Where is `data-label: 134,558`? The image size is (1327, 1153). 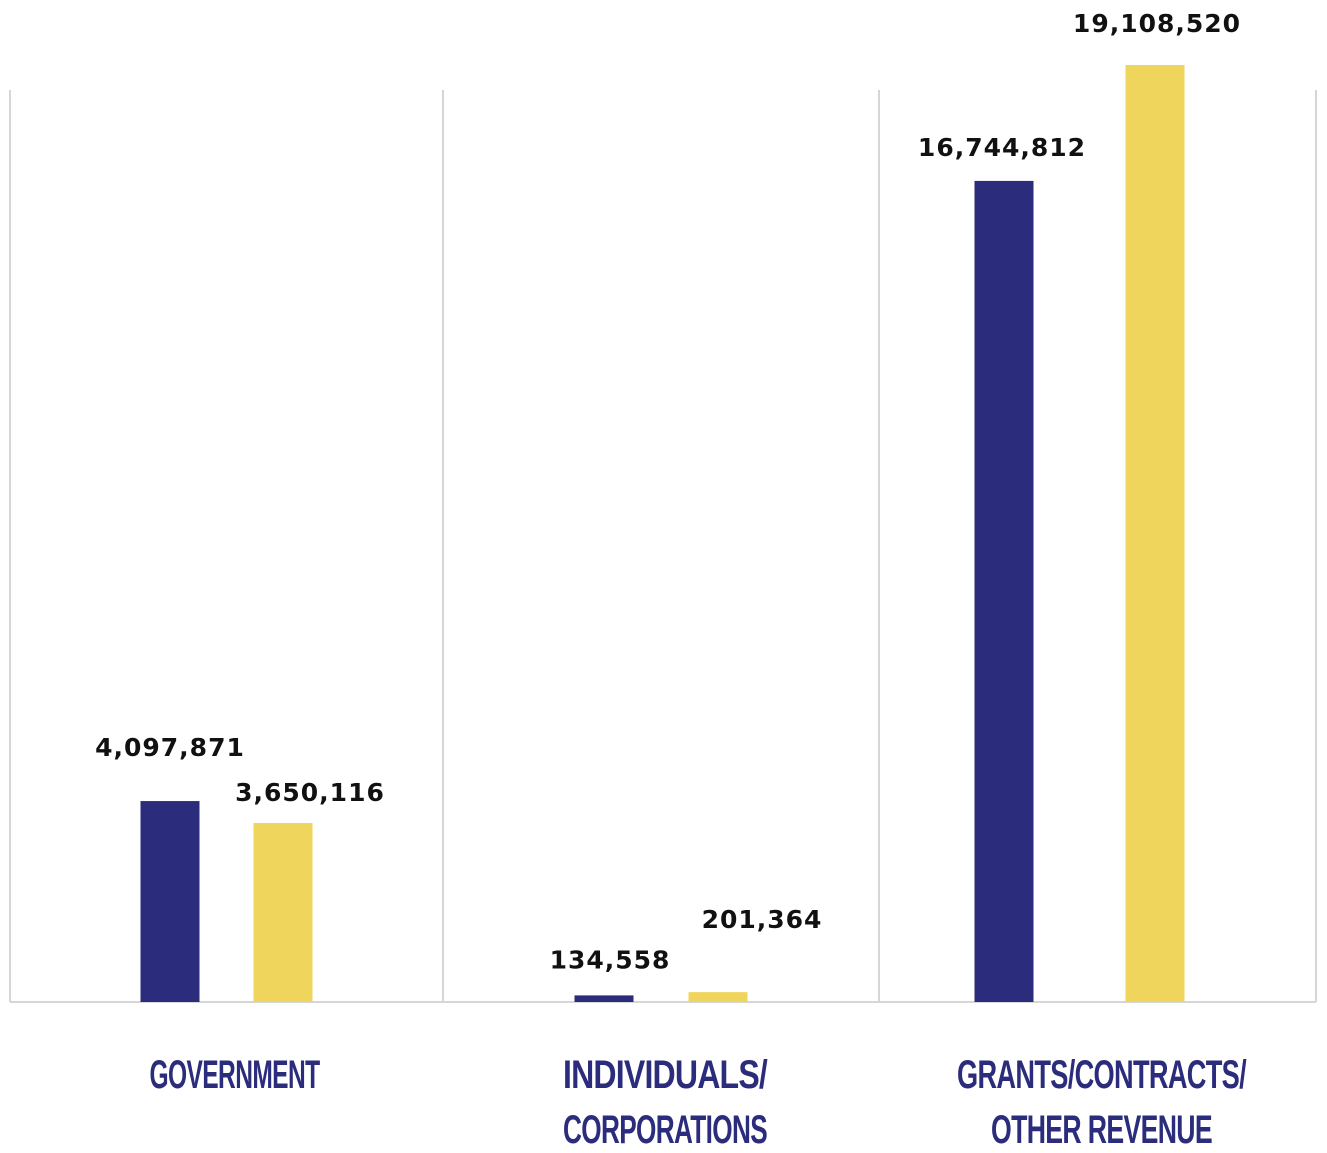
data-label: 134,558 is located at coordinates (610, 959).